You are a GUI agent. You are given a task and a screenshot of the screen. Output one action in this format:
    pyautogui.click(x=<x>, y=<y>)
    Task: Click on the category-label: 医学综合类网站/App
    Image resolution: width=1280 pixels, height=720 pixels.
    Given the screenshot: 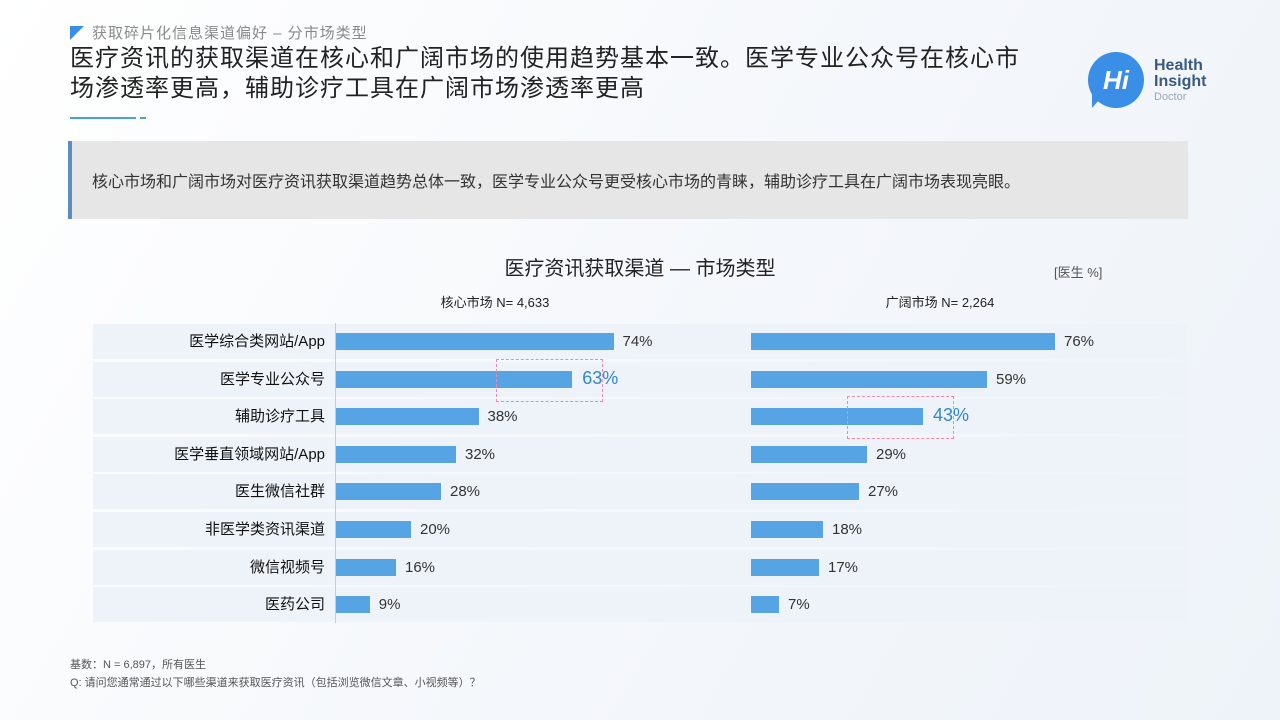 What is the action you would take?
    pyautogui.click(x=257, y=341)
    